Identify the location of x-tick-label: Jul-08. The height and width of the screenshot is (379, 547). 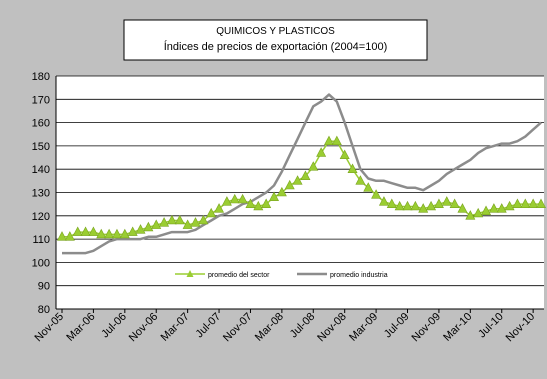
(303, 326).